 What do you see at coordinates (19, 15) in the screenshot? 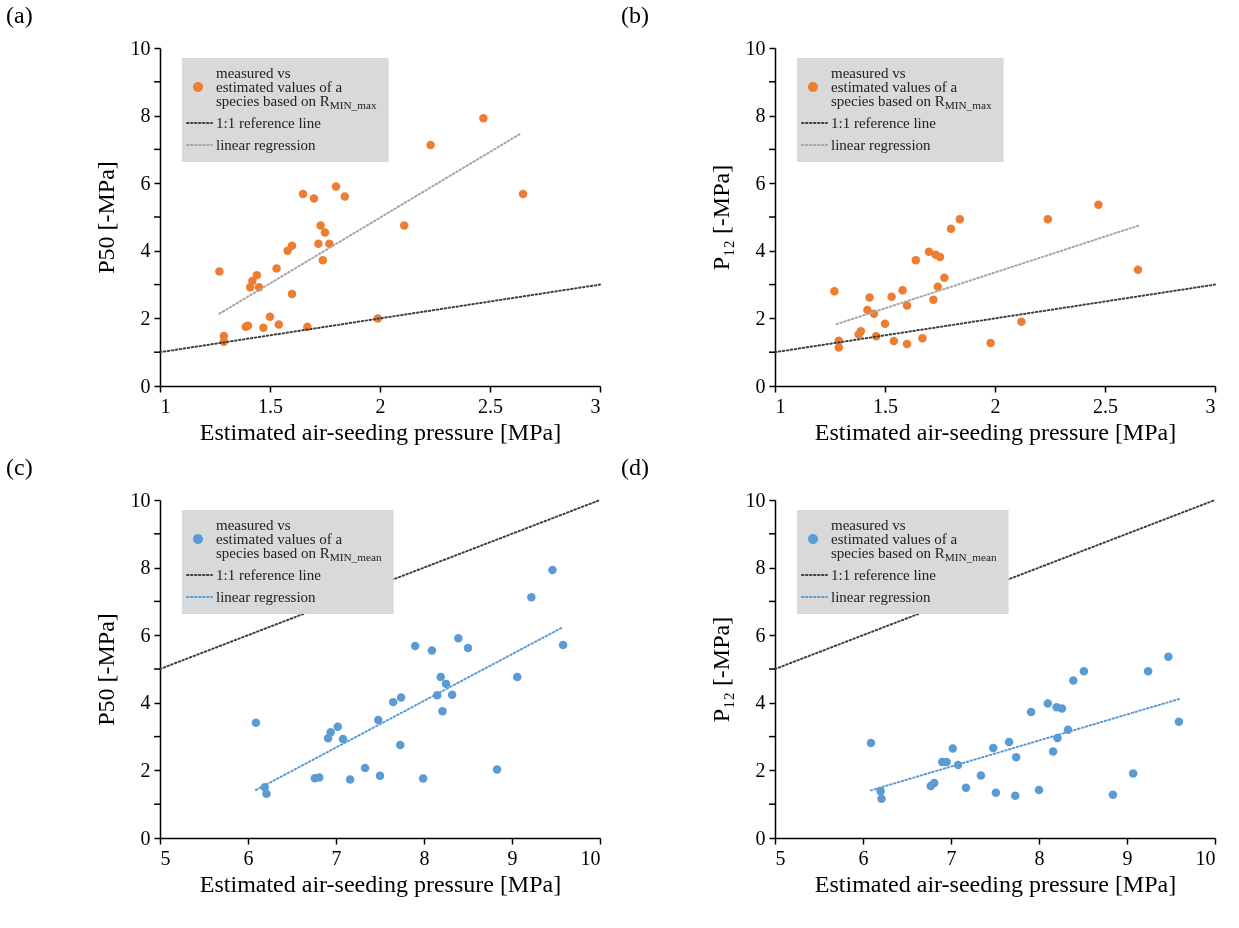
I see `chart-title: (a)` at bounding box center [19, 15].